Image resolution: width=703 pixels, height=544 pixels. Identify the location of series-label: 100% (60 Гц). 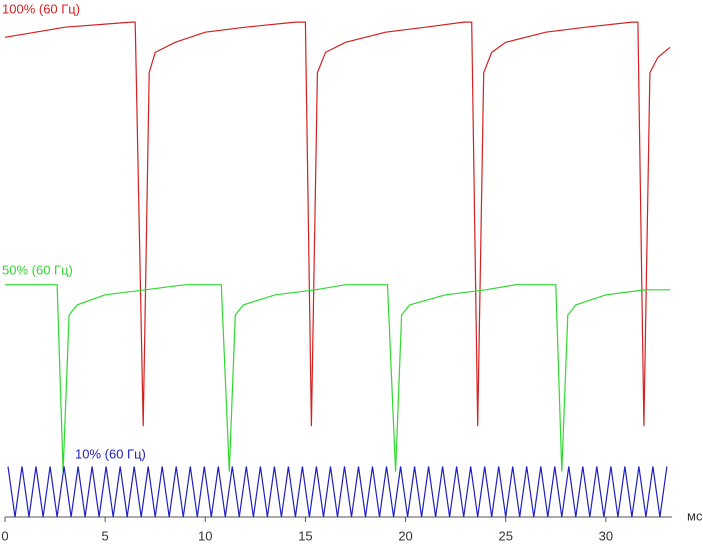
(41, 8).